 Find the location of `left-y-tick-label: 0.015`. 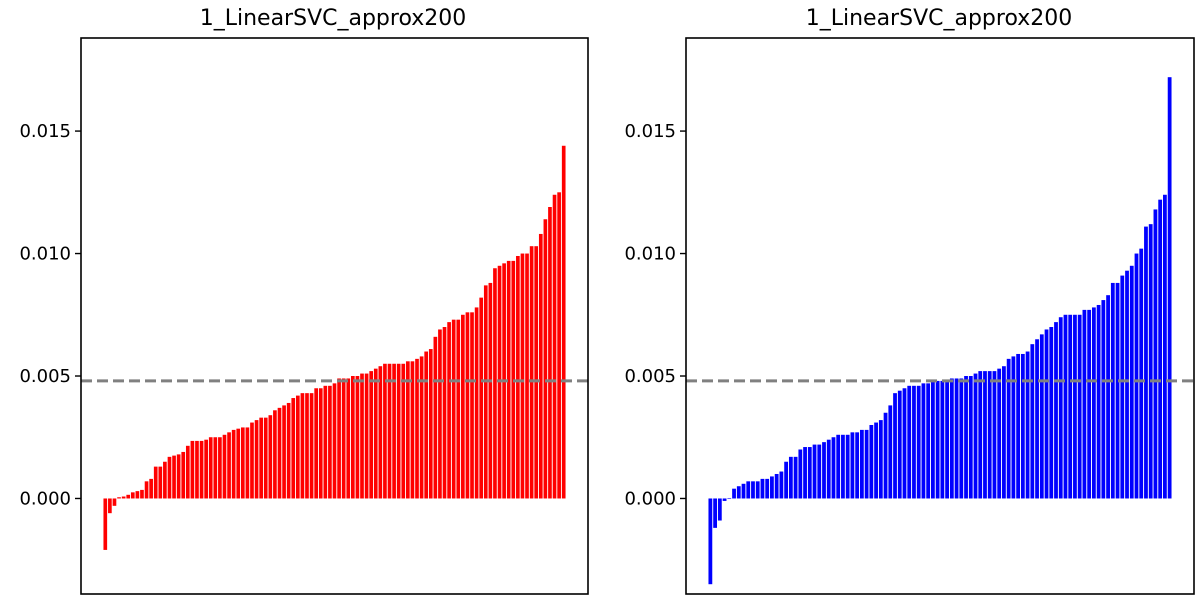

left-y-tick-label: 0.015 is located at coordinates (45, 131).